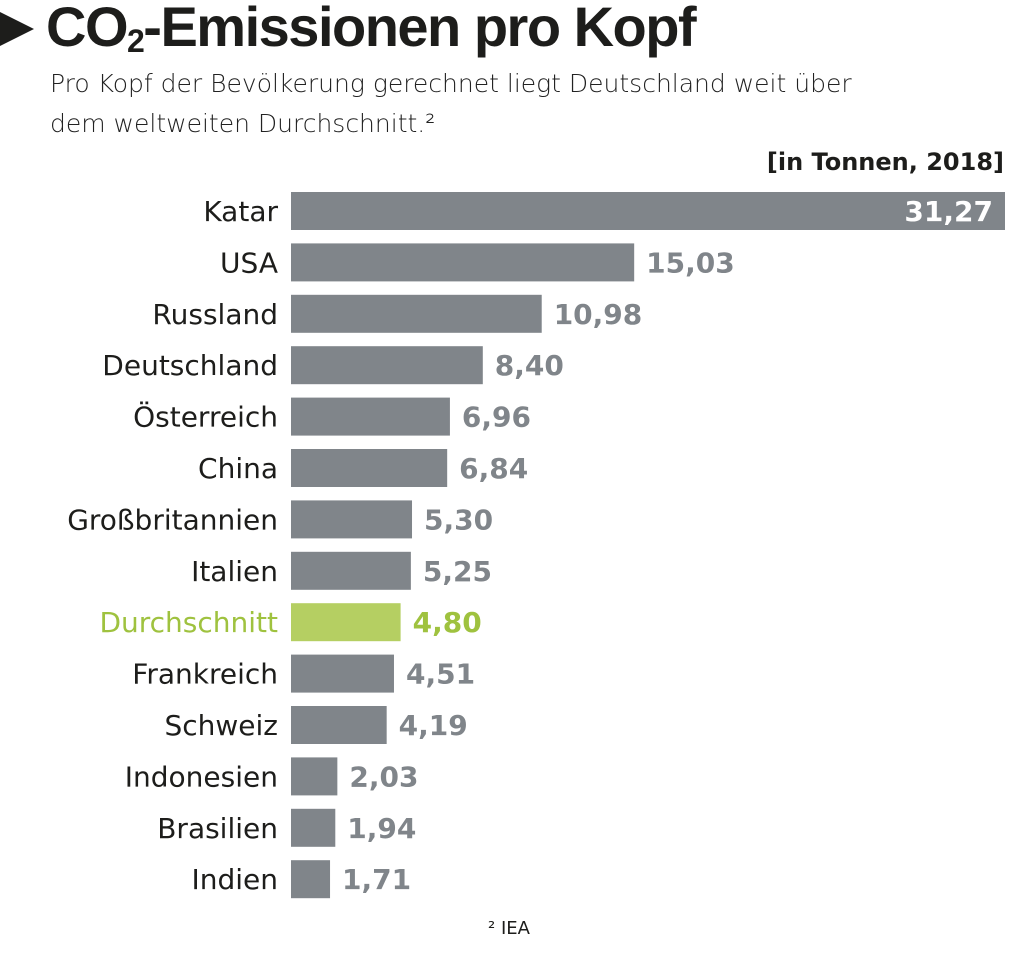 This screenshot has height=958, width=1024. I want to click on value-label: 15,03, so click(690, 262).